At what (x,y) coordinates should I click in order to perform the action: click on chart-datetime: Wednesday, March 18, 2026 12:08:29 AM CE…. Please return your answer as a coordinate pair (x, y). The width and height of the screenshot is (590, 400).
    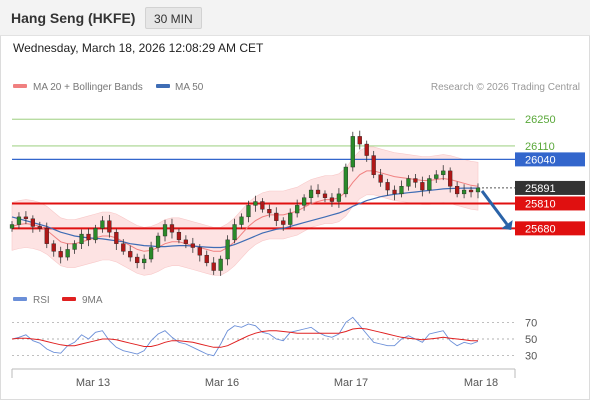
    Looking at the image, I should click on (138, 48).